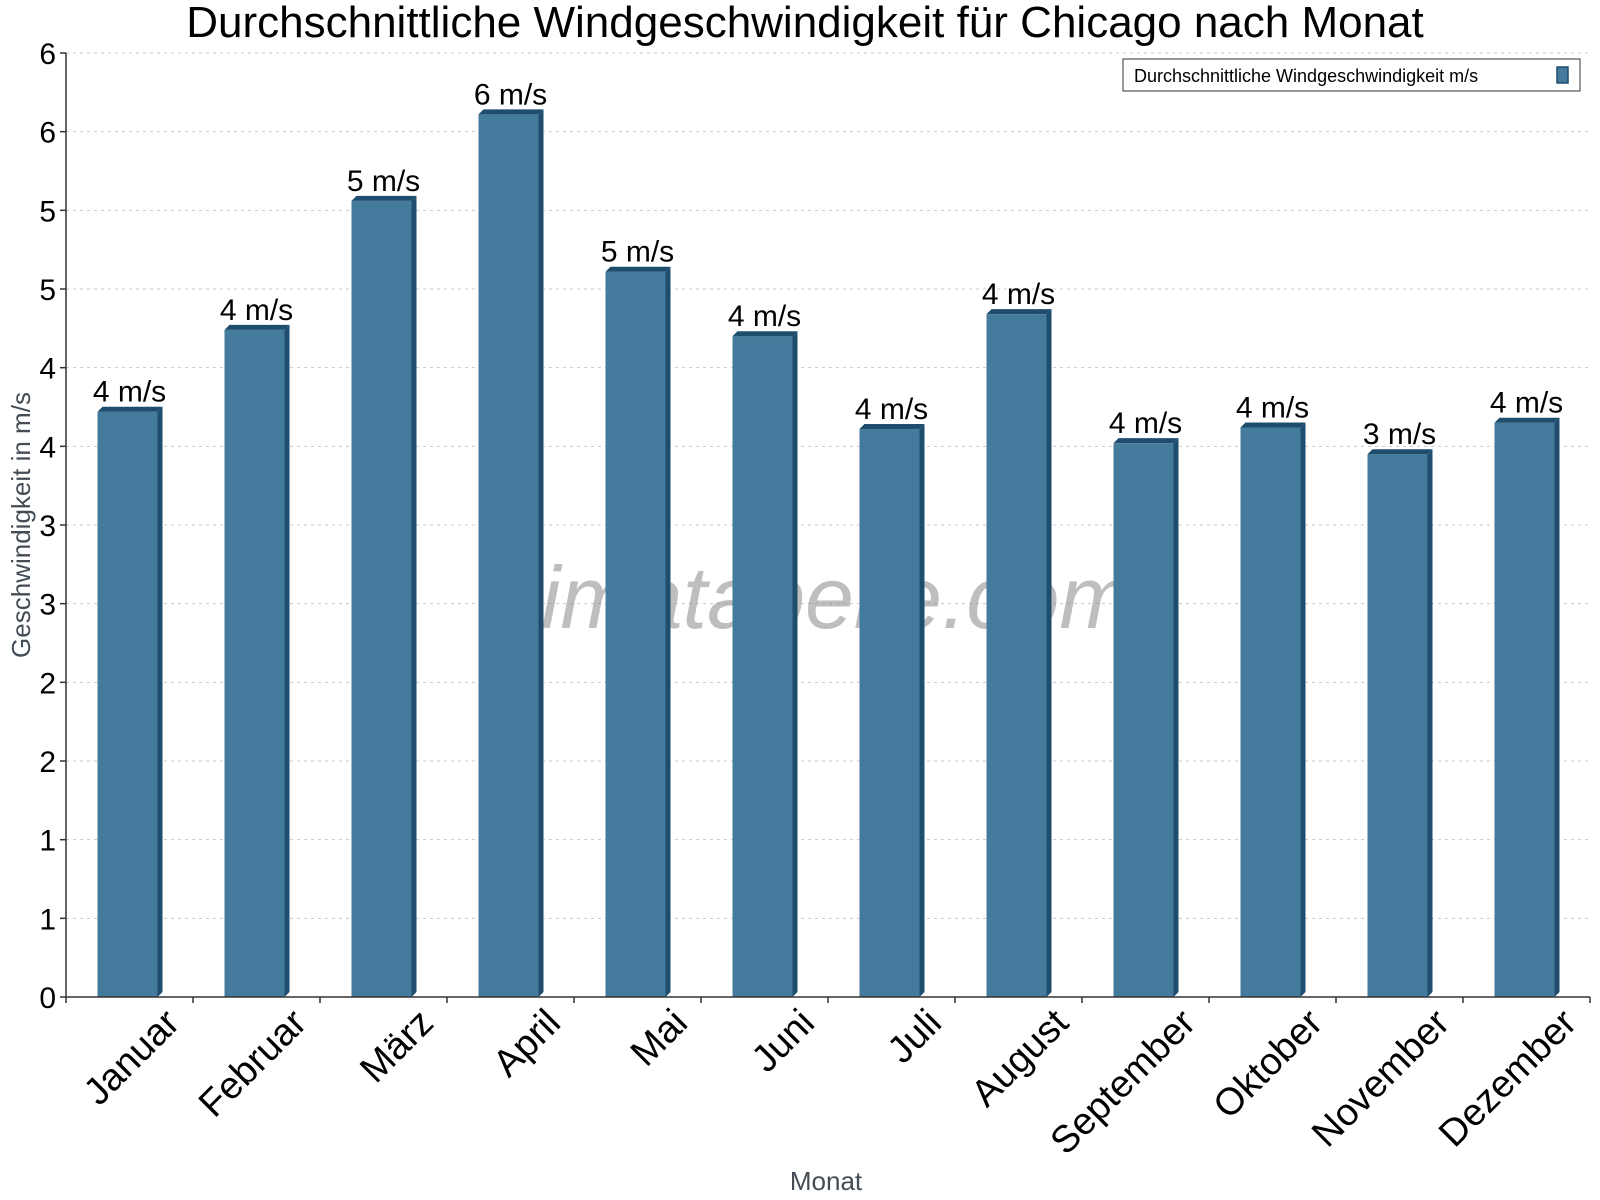 The image size is (1600, 1200). I want to click on y-tick-label: 0, so click(47, 998).